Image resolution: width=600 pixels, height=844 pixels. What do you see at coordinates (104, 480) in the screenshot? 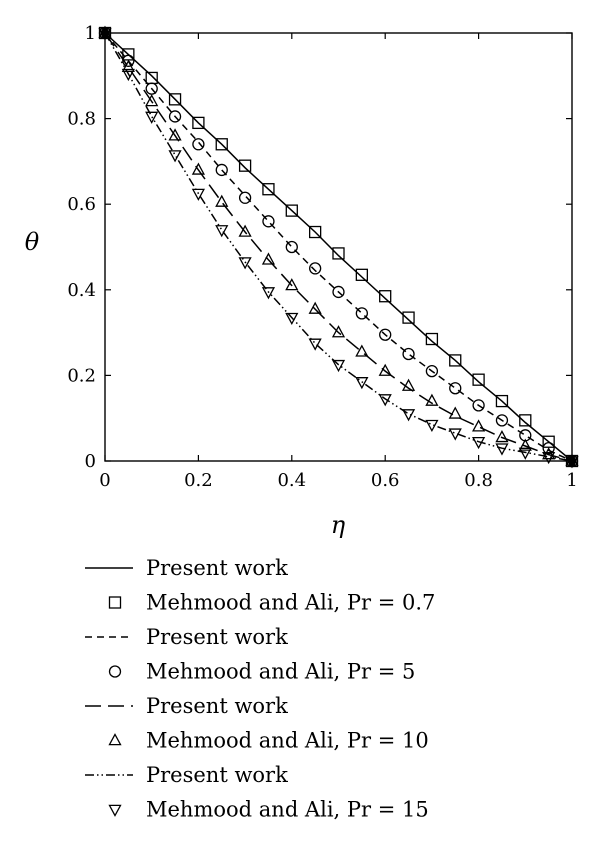
I see `x-tick-label: 0` at bounding box center [104, 480].